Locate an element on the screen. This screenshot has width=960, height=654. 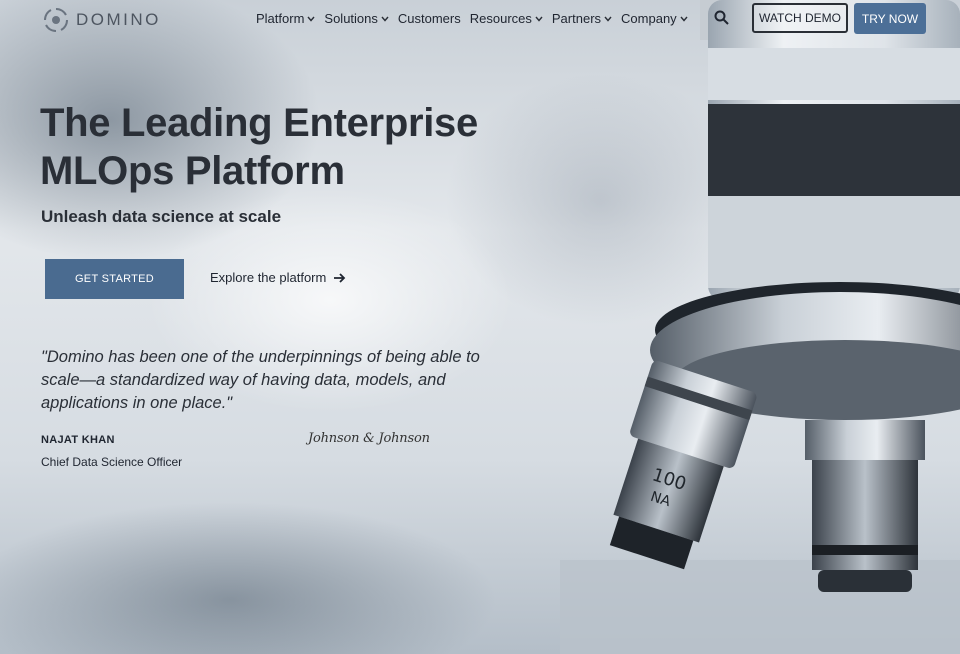
explore-platform-link: Explore the platform is located at coordinates (278, 277).